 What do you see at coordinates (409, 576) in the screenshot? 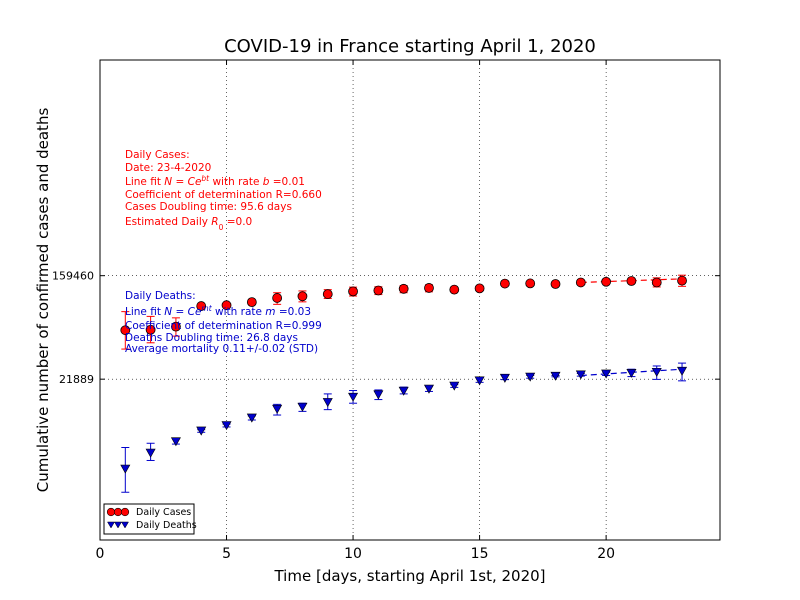
I see `x-axis-label: Time [days, starting April 1st, 2020]` at bounding box center [409, 576].